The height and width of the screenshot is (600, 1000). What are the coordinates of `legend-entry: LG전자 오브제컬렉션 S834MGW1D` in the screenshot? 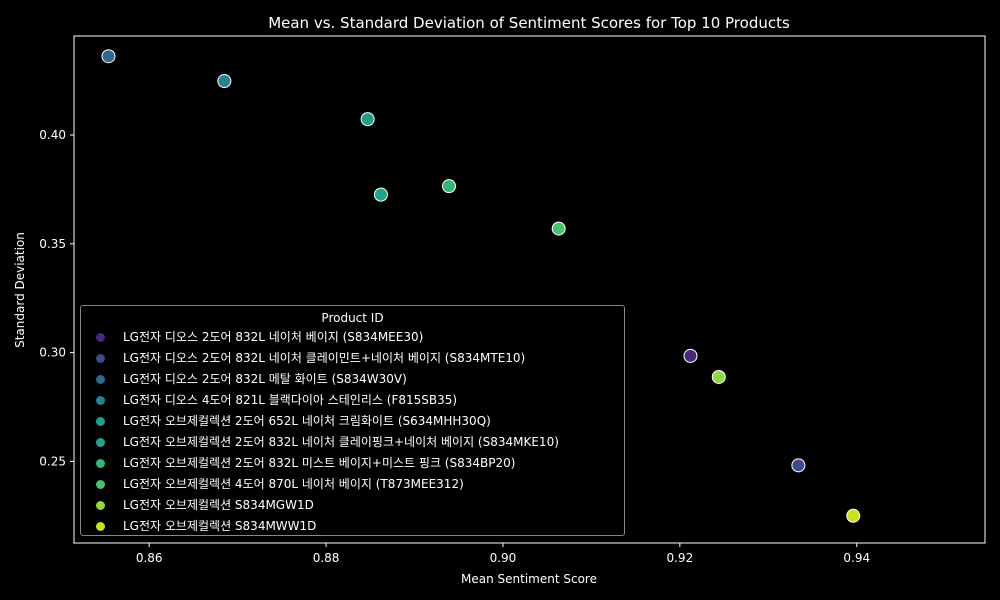 It's located at (352, 505).